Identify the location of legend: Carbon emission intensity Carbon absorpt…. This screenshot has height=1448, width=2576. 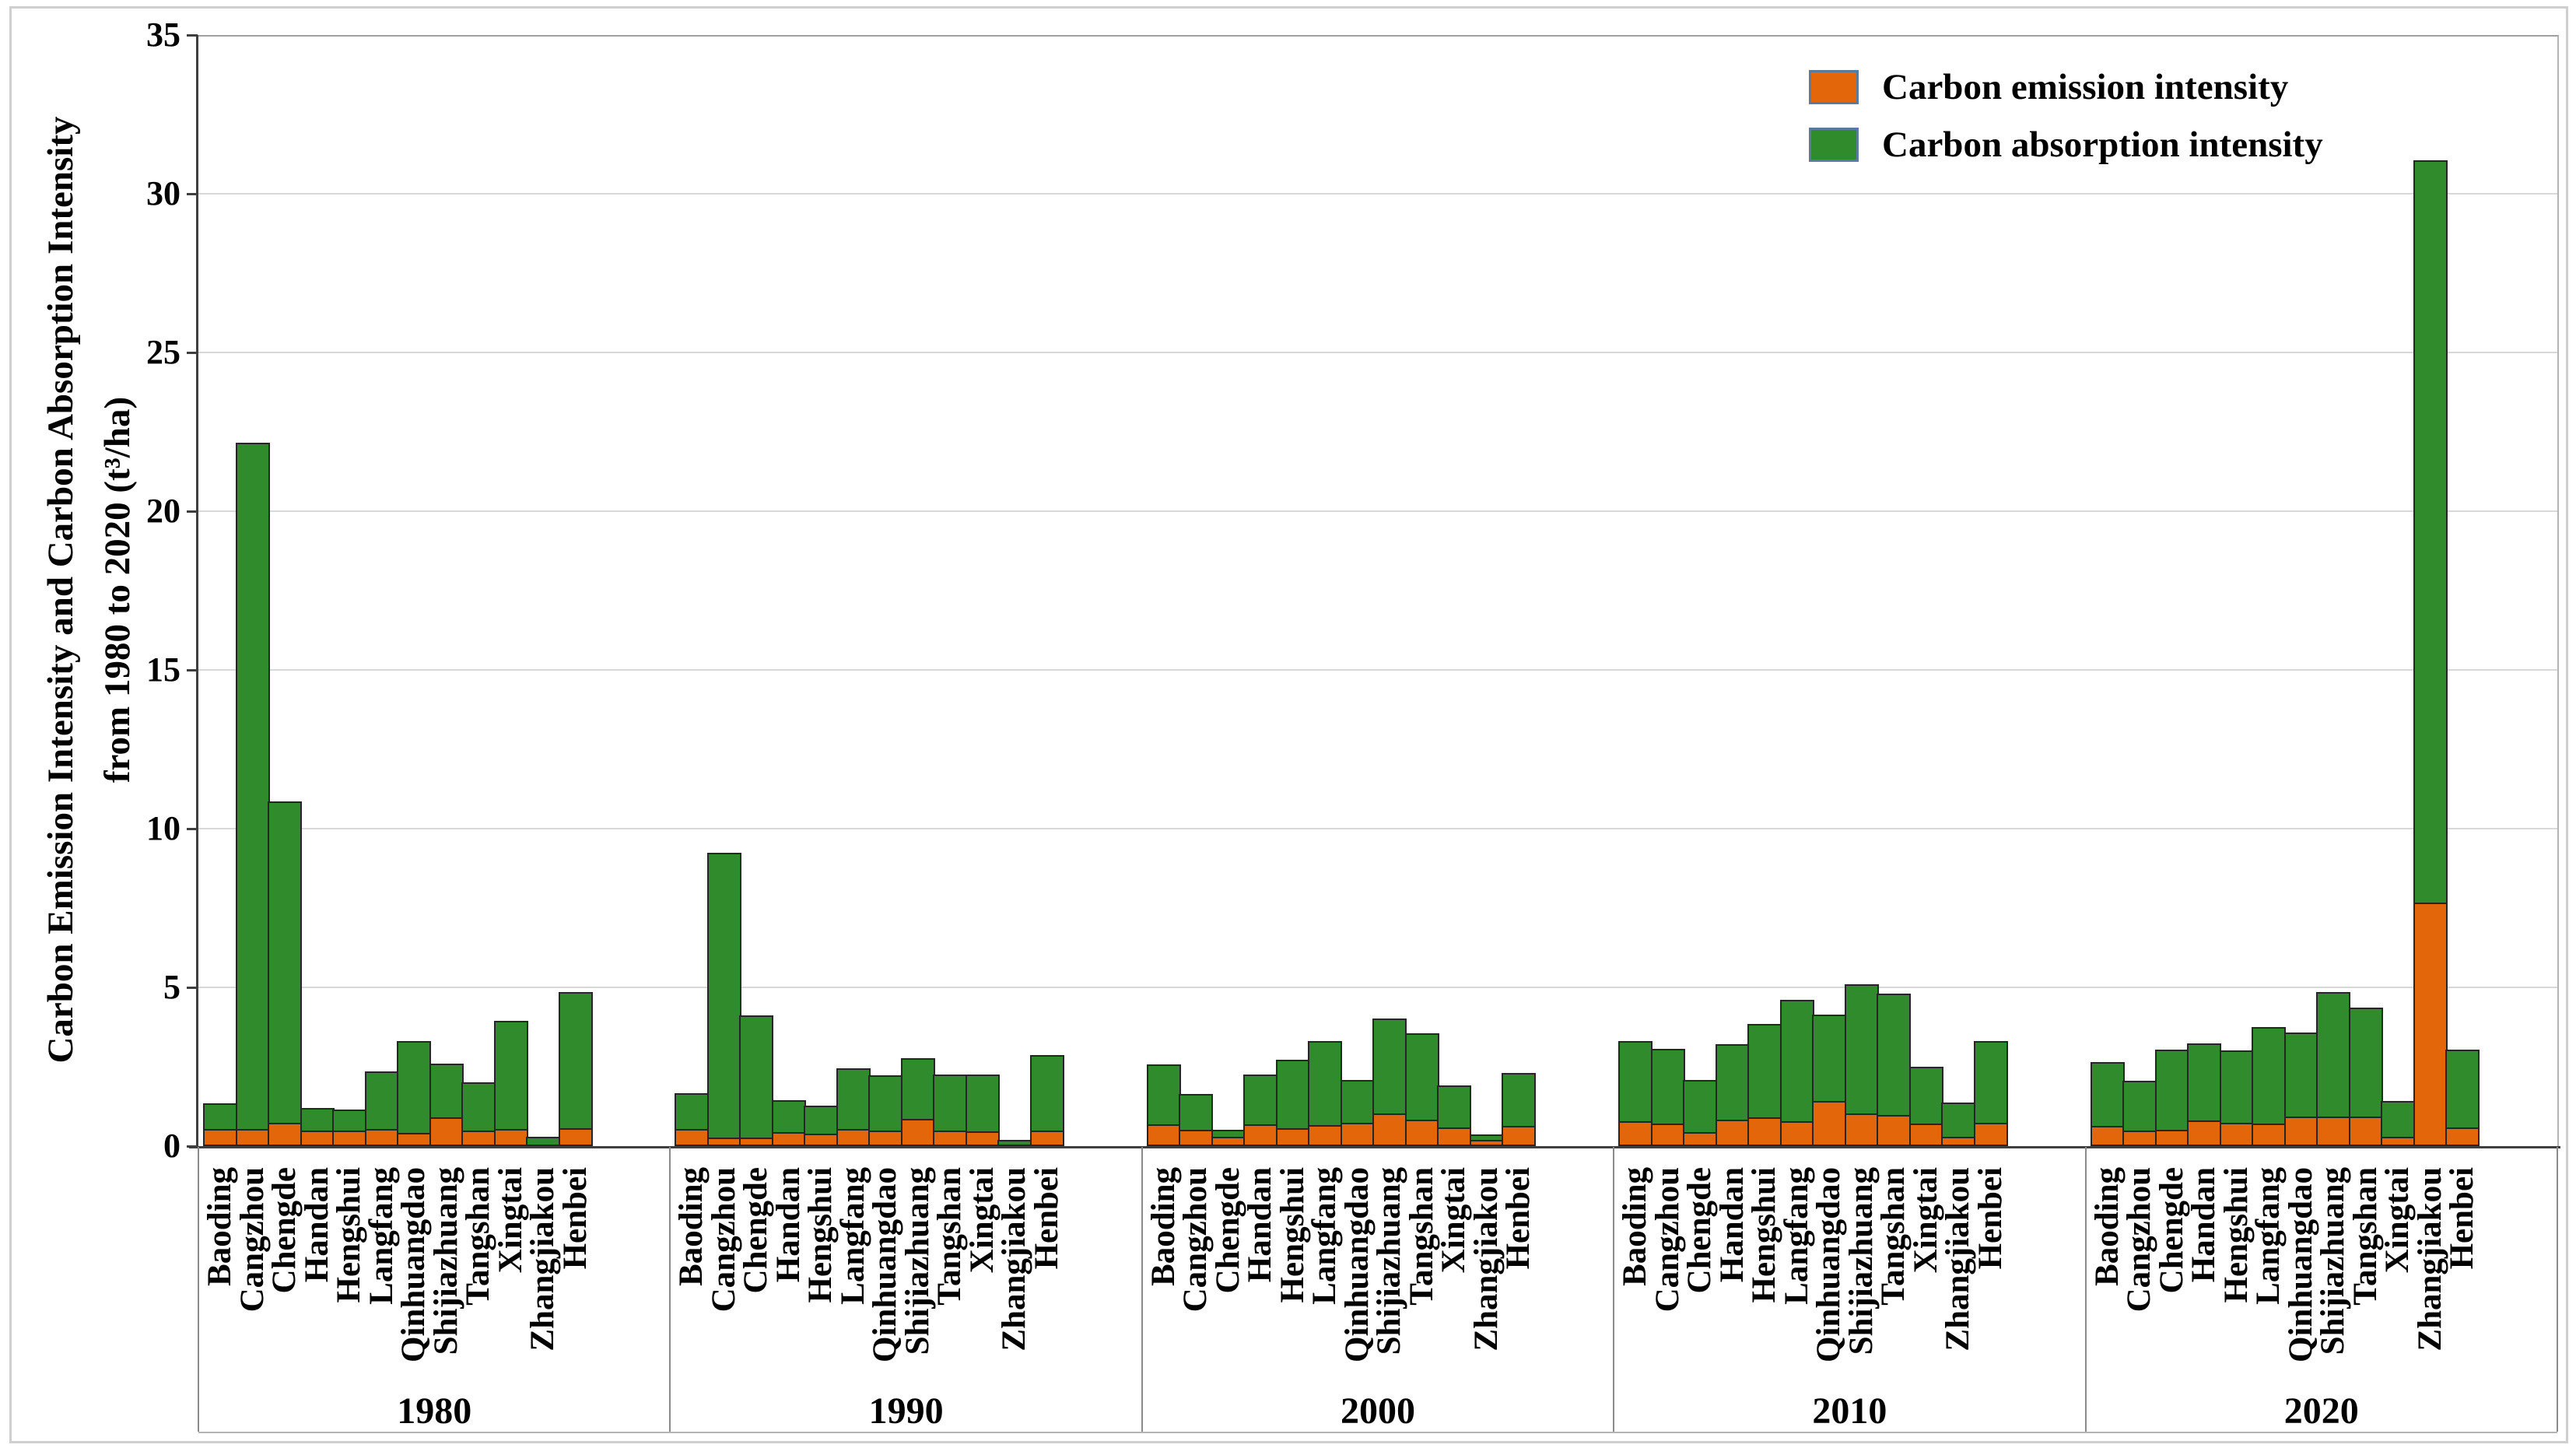
(2066, 126).